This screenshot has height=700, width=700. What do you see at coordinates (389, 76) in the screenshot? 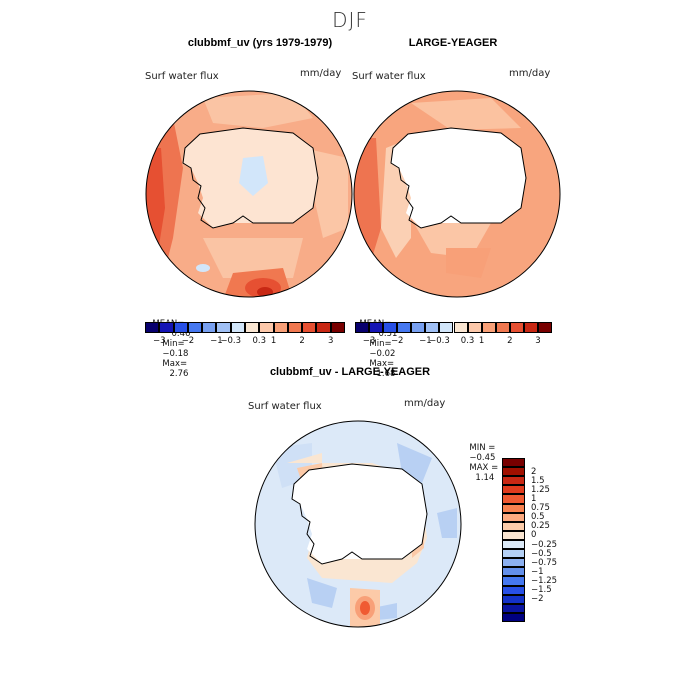
I see `panel-2-variable-label: Surf water flux` at bounding box center [389, 76].